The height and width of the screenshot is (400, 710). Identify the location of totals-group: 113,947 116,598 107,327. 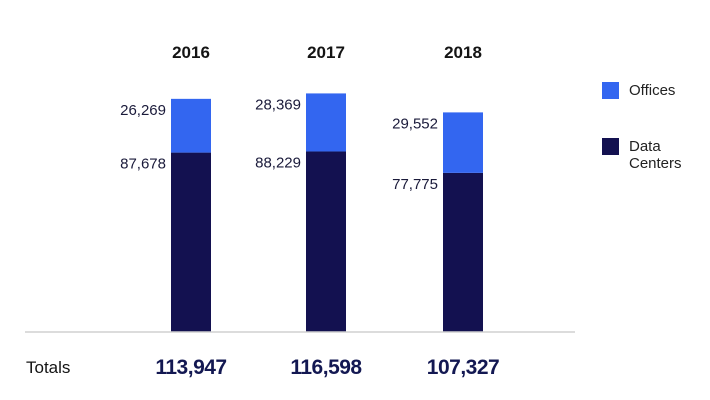
(327, 367).